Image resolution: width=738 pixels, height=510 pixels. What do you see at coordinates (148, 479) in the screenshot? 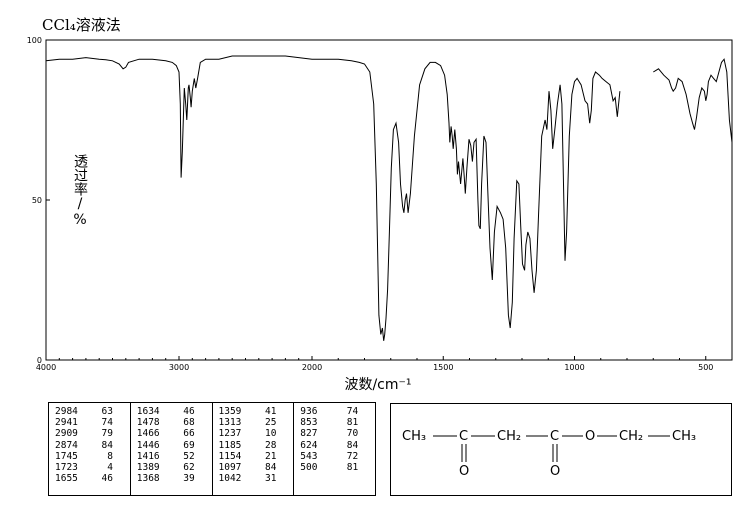
I see `peak-wavenumber: 1368` at bounding box center [148, 479].